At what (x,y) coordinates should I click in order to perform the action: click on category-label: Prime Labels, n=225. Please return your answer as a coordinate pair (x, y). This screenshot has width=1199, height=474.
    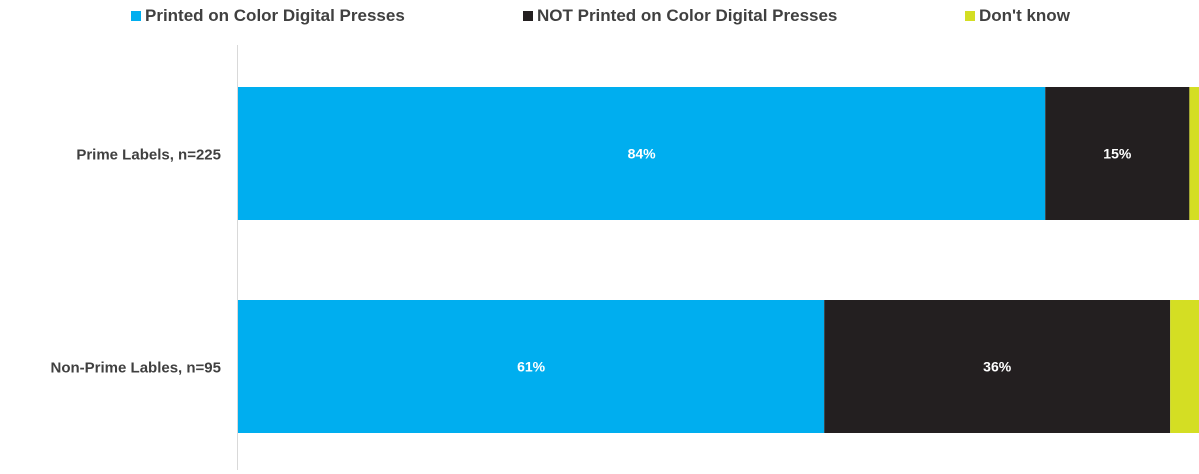
    Looking at the image, I should click on (148, 155).